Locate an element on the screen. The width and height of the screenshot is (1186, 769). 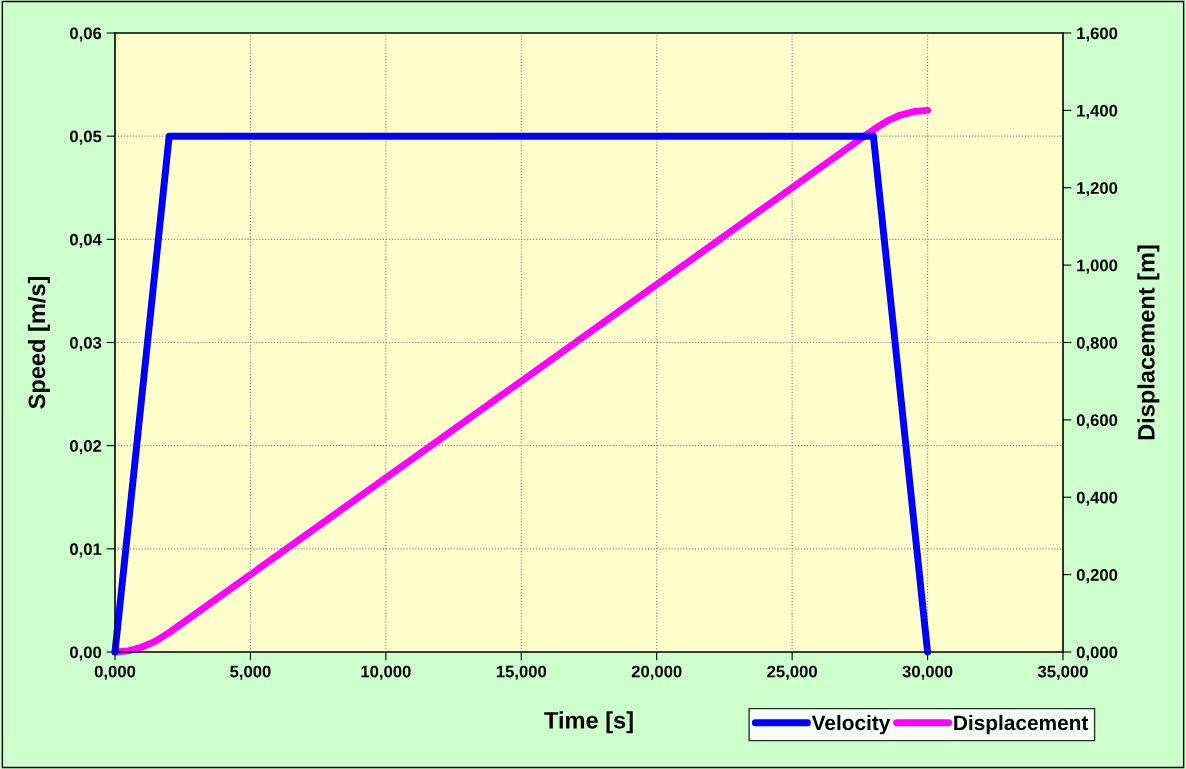
y-tick-label: 0,02 is located at coordinates (86, 447).